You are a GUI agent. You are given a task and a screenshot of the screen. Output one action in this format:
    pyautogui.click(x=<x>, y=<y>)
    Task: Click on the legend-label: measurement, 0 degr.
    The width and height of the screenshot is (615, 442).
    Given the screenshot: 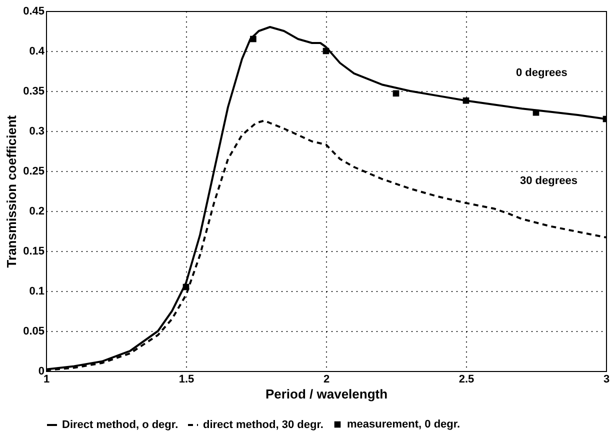 What is the action you would take?
    pyautogui.click(x=403, y=424)
    